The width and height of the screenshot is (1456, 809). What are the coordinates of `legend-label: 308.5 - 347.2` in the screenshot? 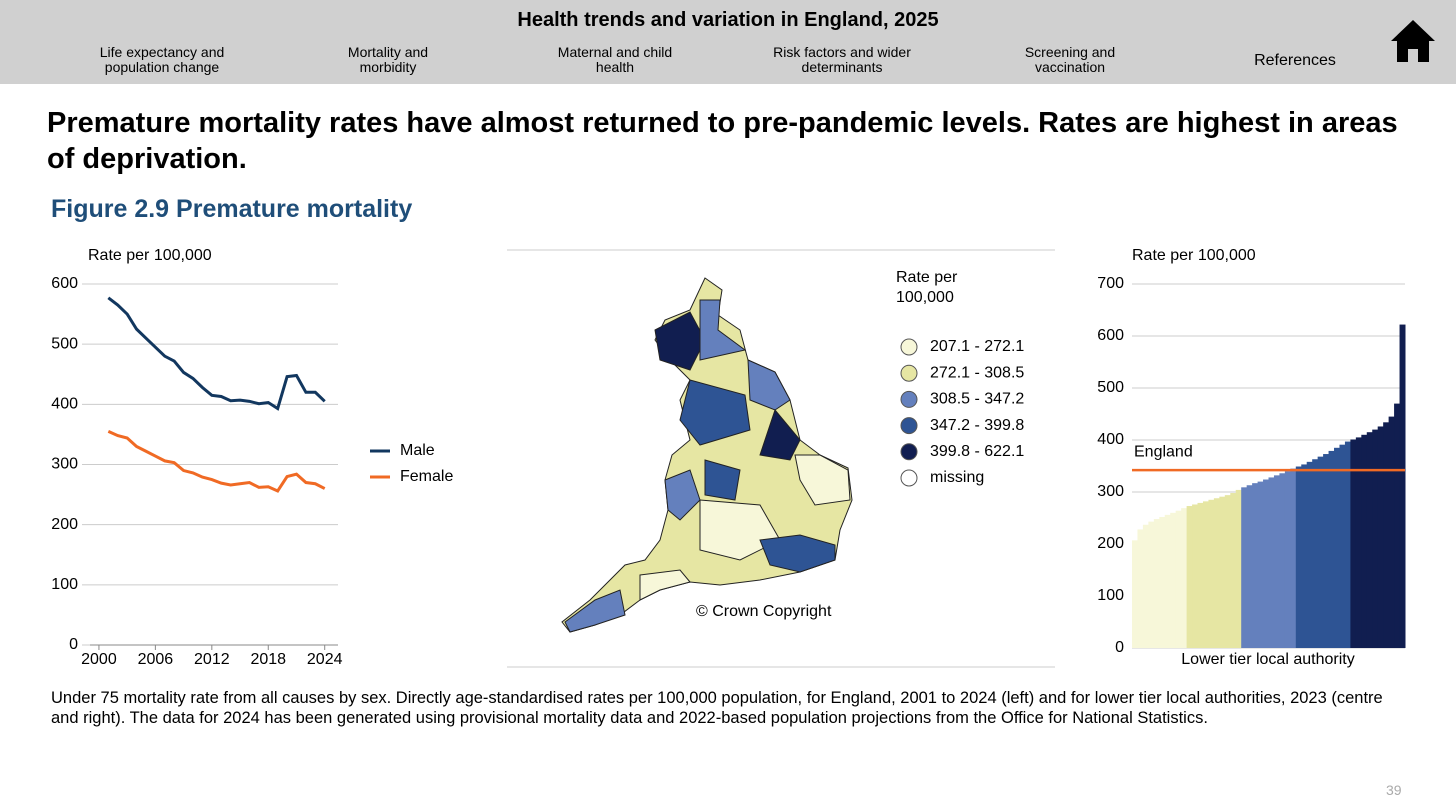 It's located at (977, 399).